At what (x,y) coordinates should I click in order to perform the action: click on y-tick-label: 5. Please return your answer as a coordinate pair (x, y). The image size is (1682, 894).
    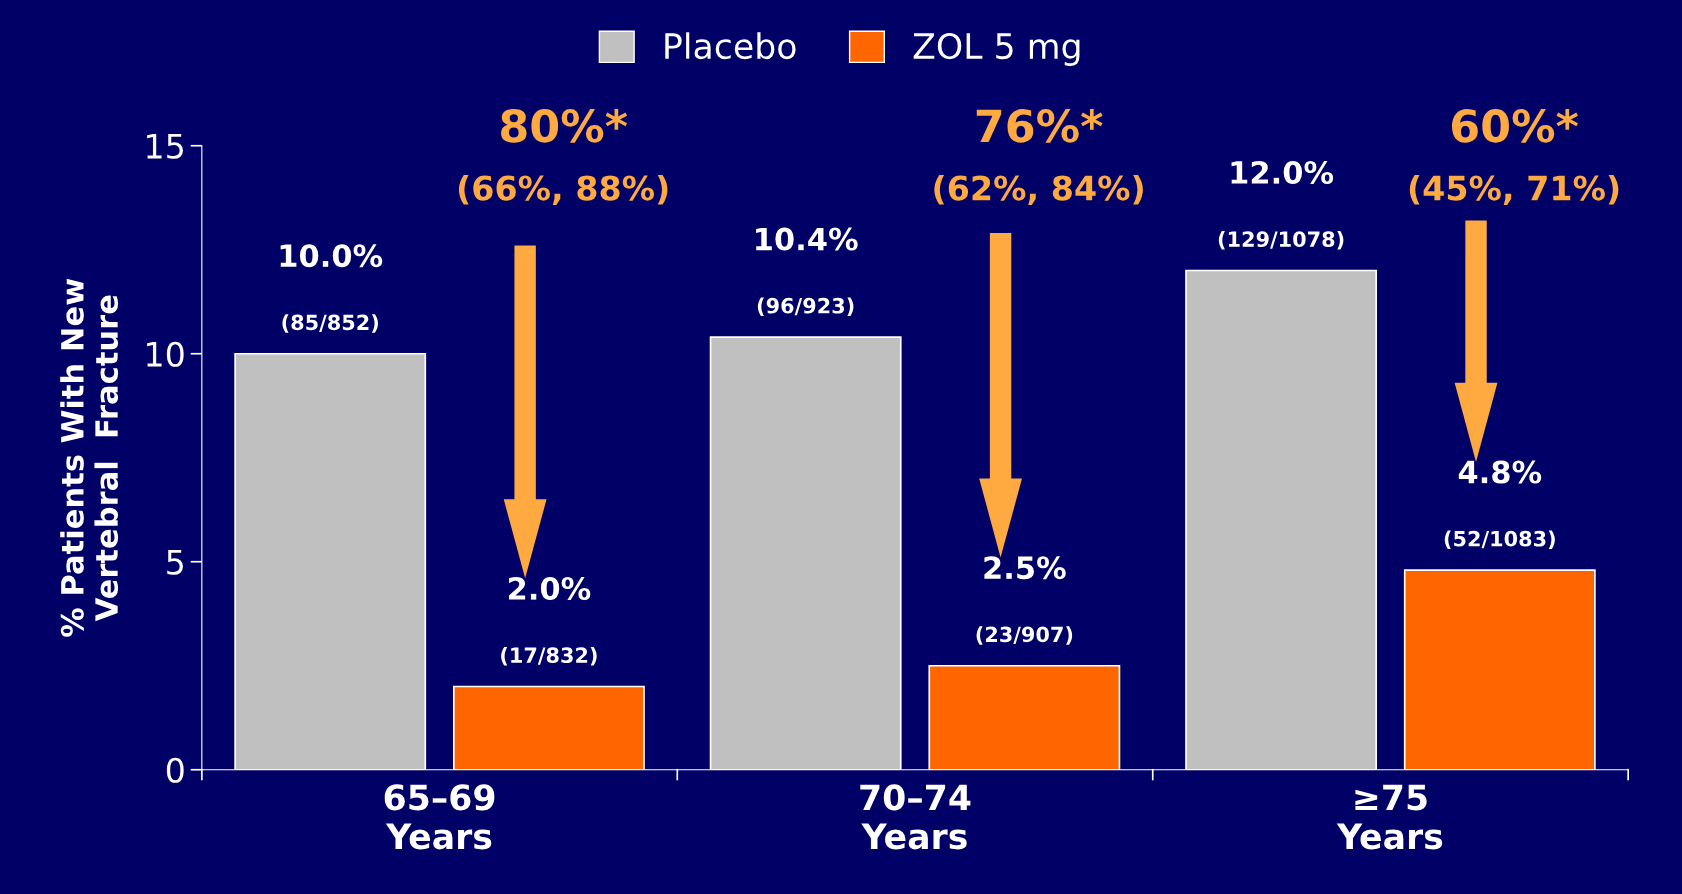
    Looking at the image, I should click on (175, 562).